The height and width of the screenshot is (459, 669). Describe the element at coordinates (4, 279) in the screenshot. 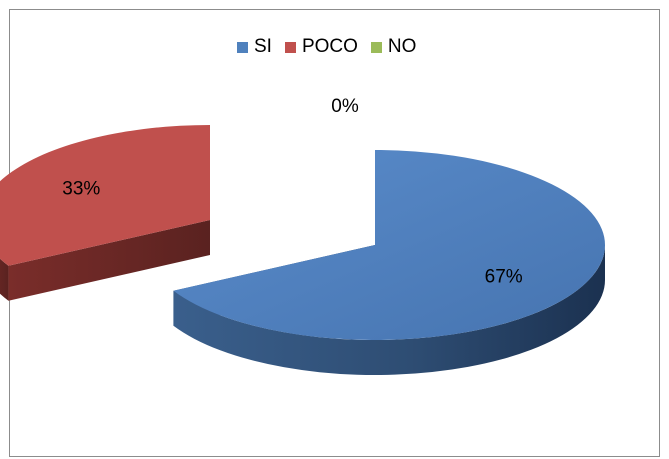

I see `slice-side-poco` at that location.